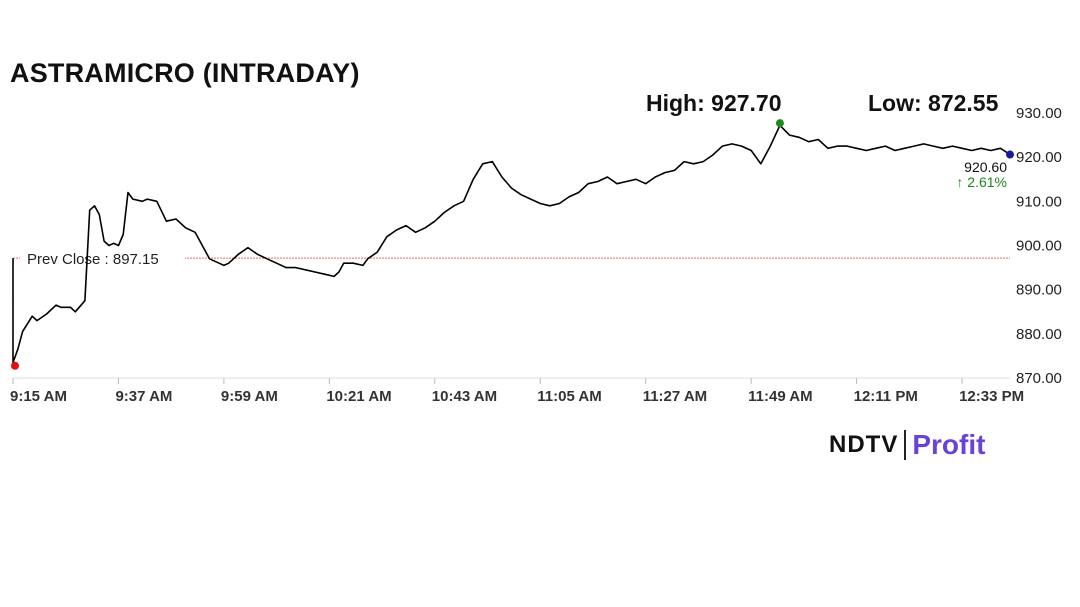 The image size is (1080, 607). What do you see at coordinates (779, 123) in the screenshot?
I see `high-marker` at bounding box center [779, 123].